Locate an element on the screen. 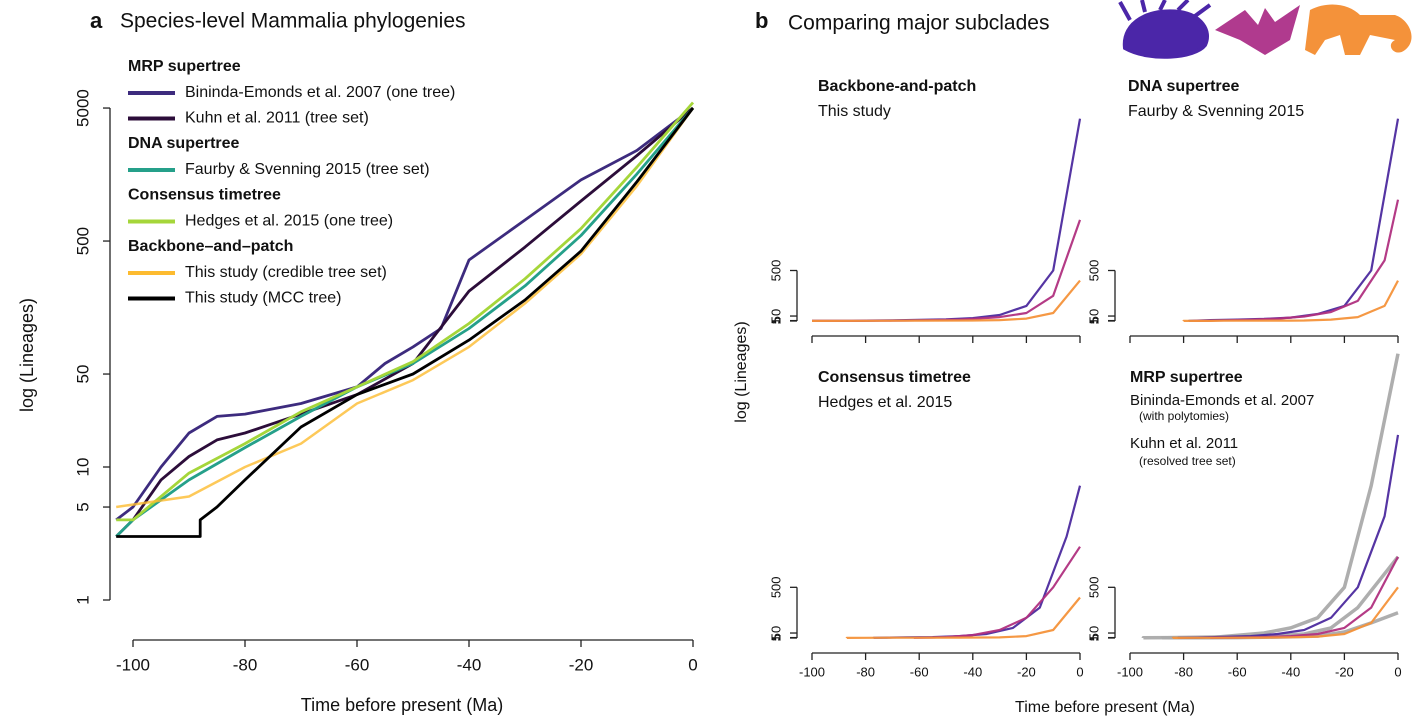 The image size is (1418, 721). subplot-subtitle: This study is located at coordinates (854, 111).